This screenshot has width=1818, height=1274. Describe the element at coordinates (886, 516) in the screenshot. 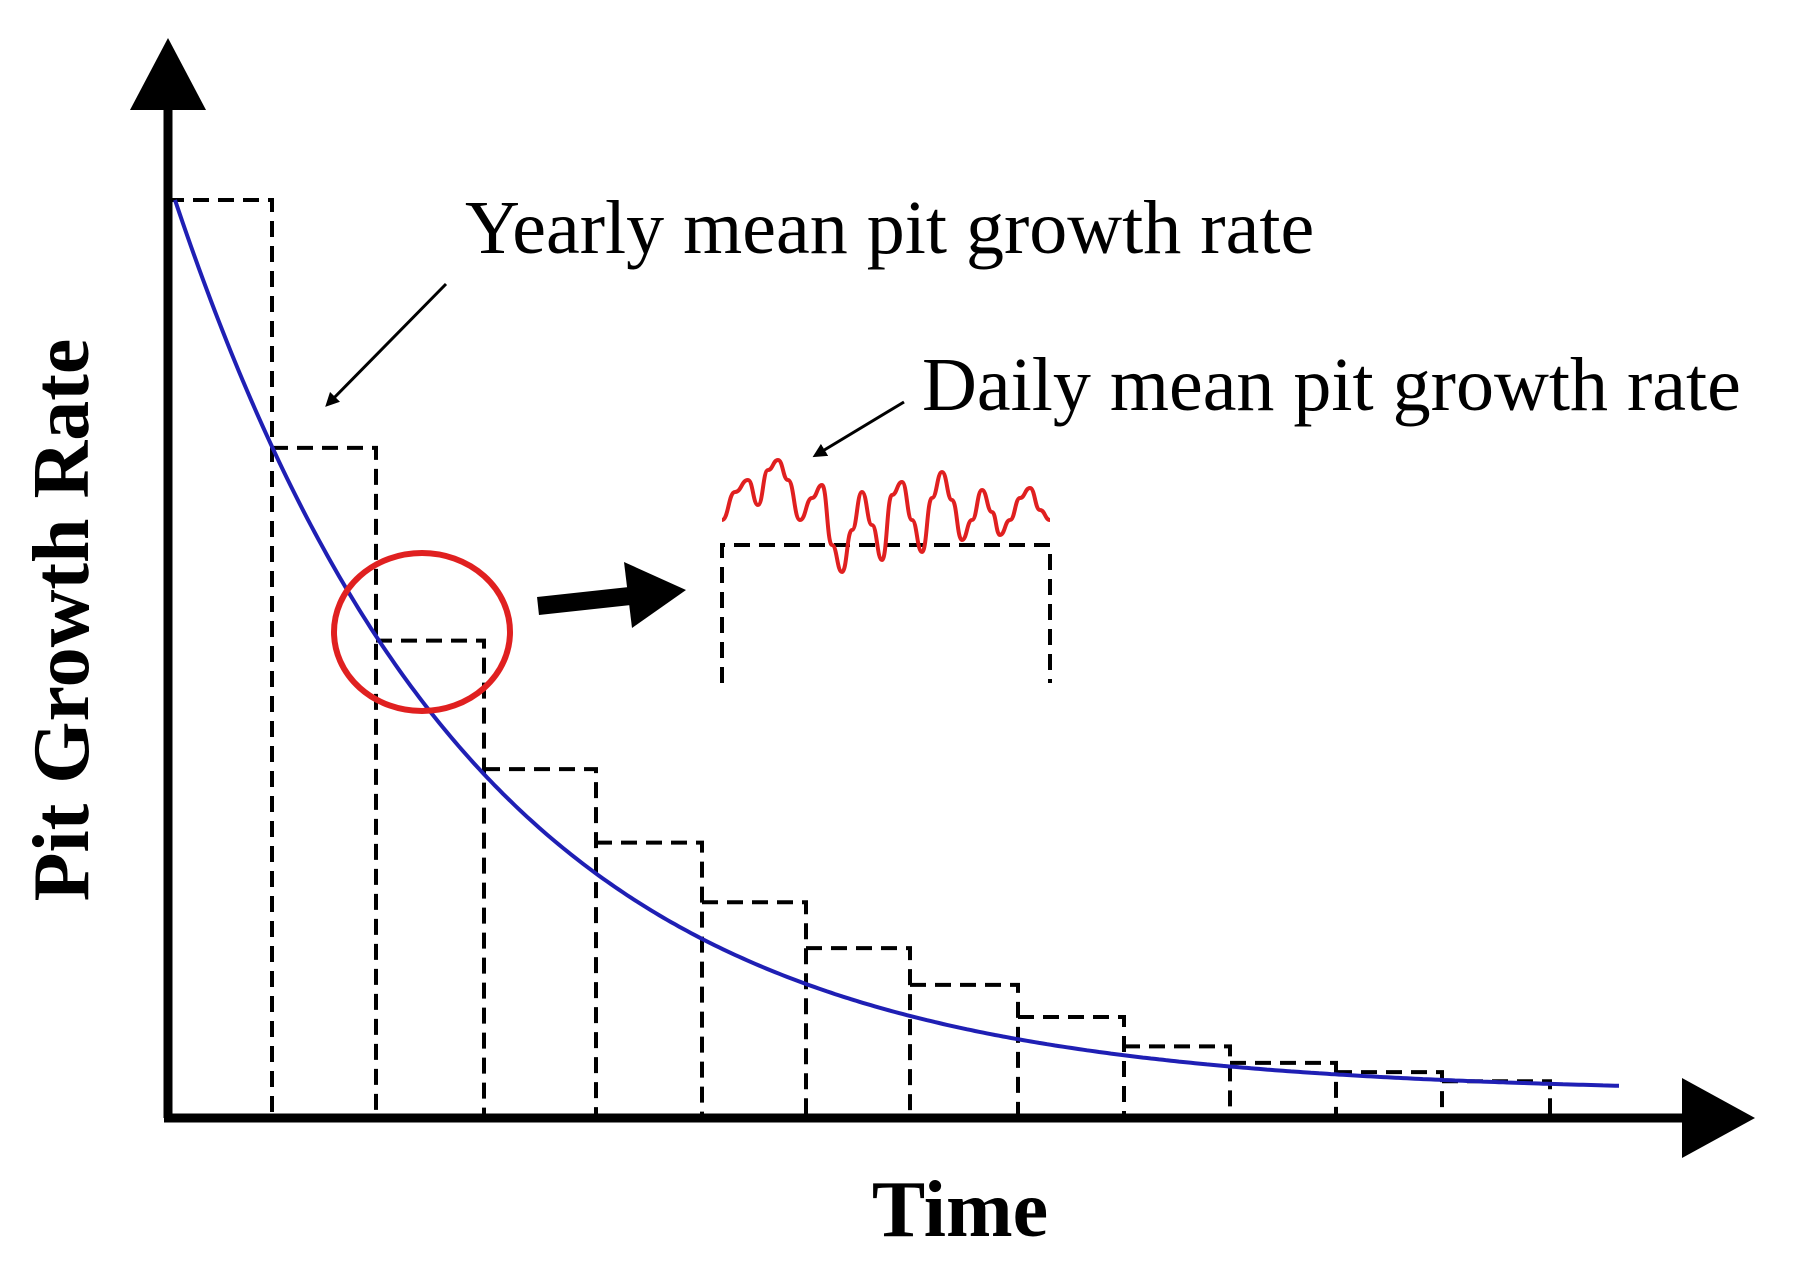

I see `daily-fluctuation-line` at that location.